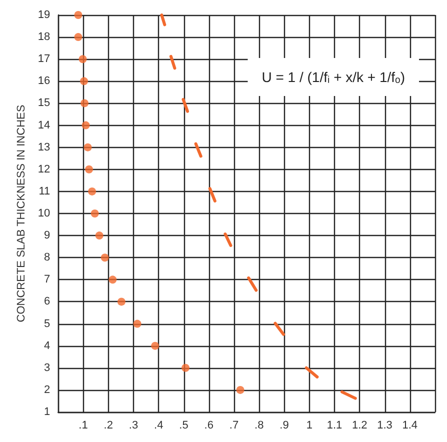 The image size is (447, 442). I want to click on x-tick-label: 1, so click(309, 426).